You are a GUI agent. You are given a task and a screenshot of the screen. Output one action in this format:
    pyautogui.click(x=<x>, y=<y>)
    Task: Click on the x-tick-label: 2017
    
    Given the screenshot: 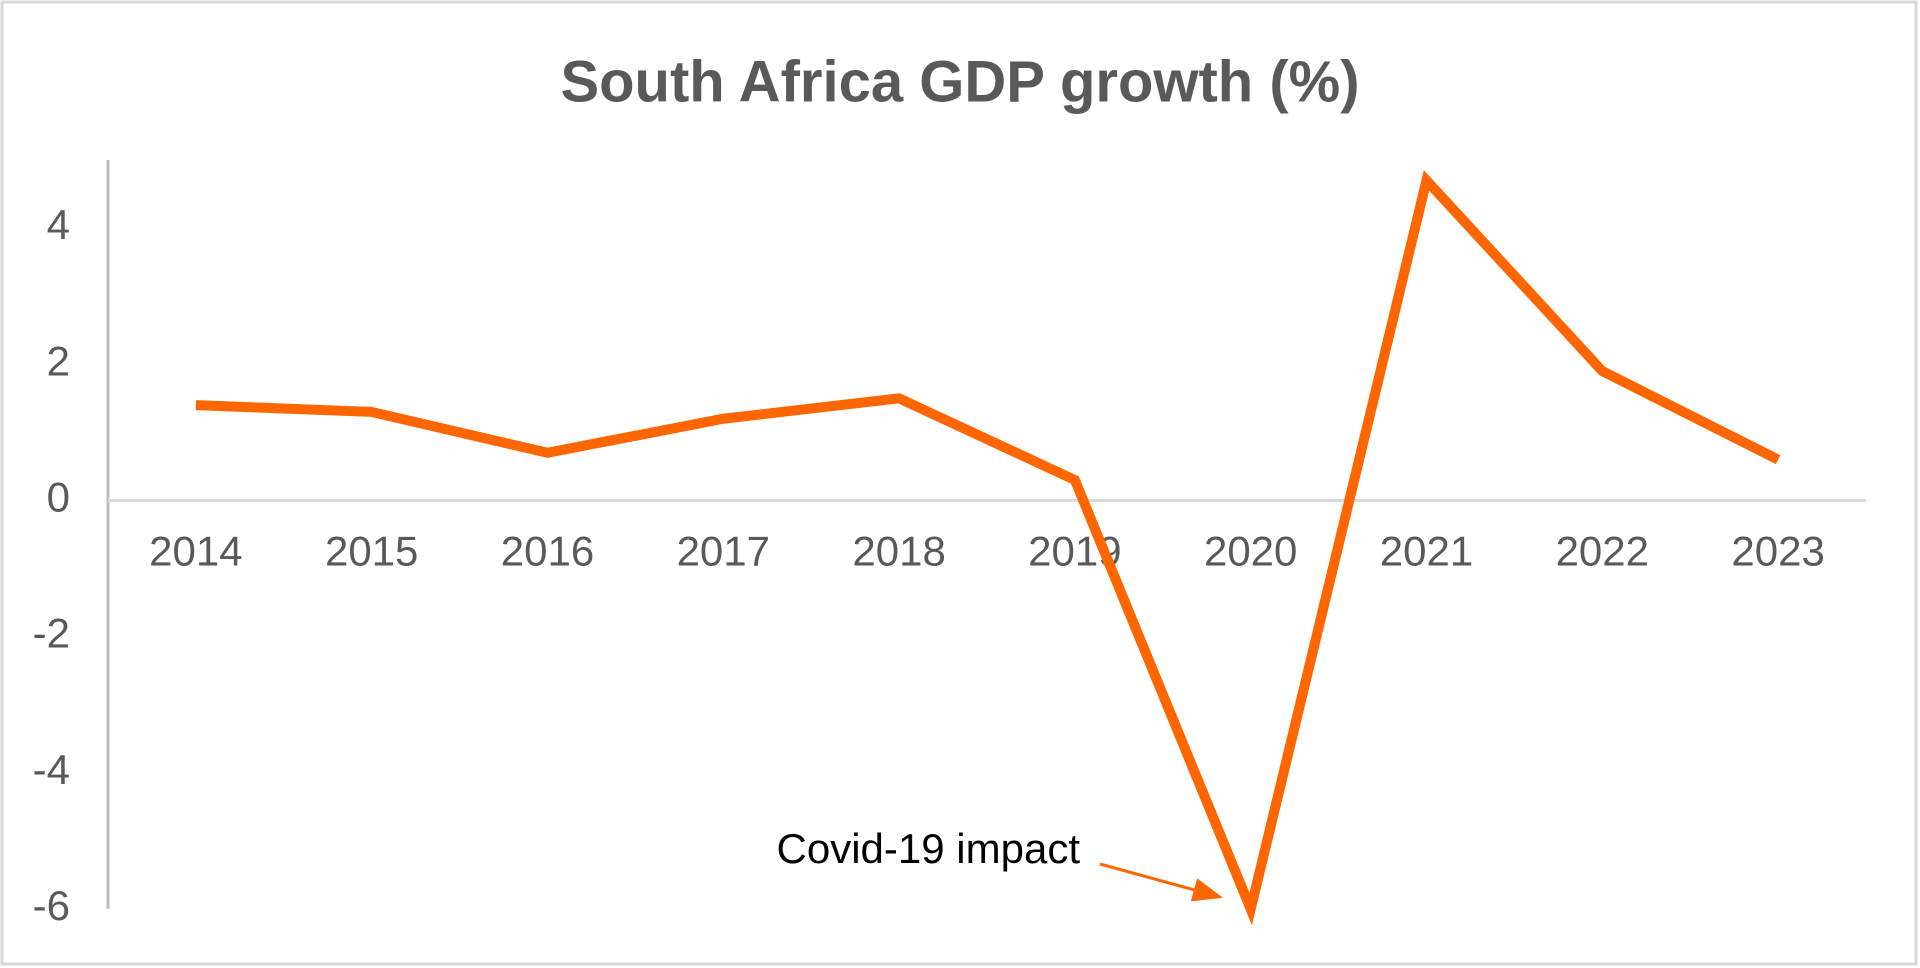 What is the action you would take?
    pyautogui.click(x=723, y=551)
    